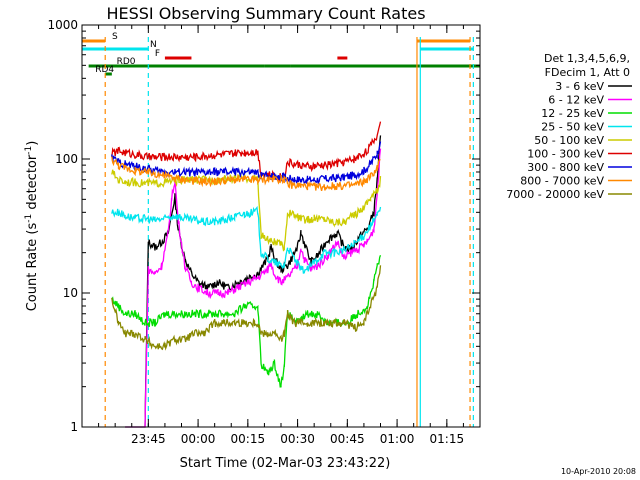 The image size is (640, 480). Describe the element at coordinates (248, 439) in the screenshot. I see `x-tick-label-2: 00:15` at that location.